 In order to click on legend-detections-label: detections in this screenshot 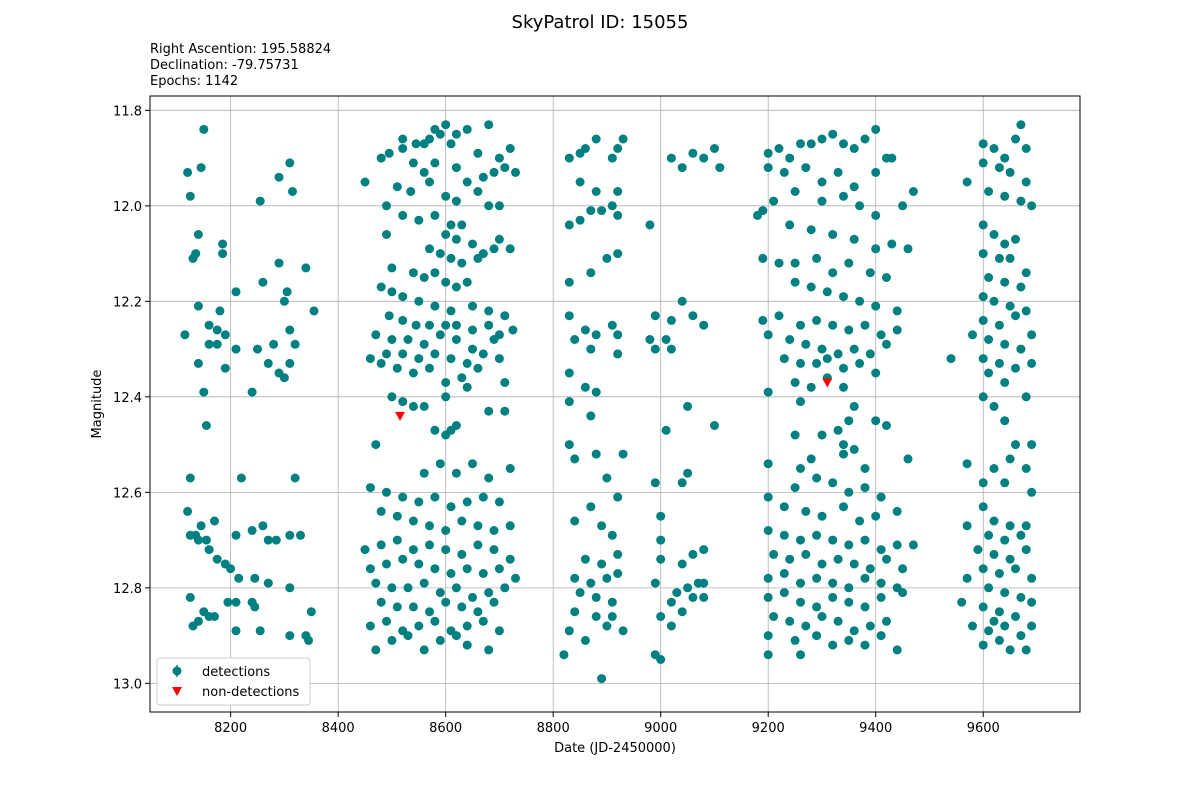, I will do `click(236, 672)`.